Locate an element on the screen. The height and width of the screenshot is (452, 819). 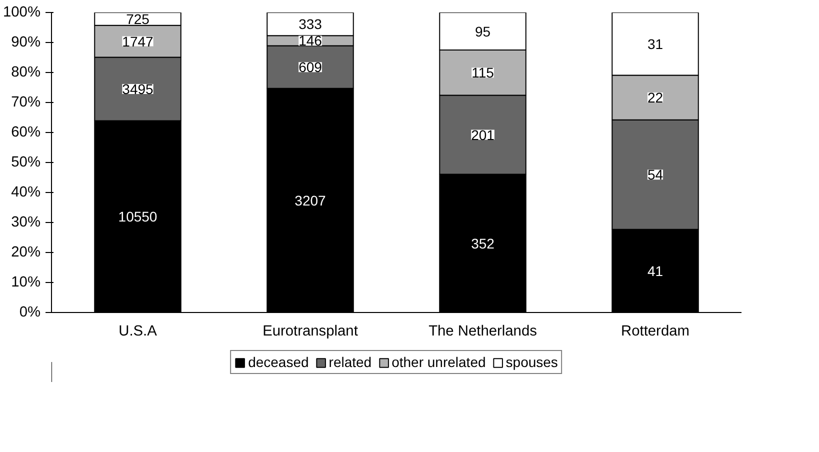
x-tick-label: U.S.A is located at coordinates (138, 332).